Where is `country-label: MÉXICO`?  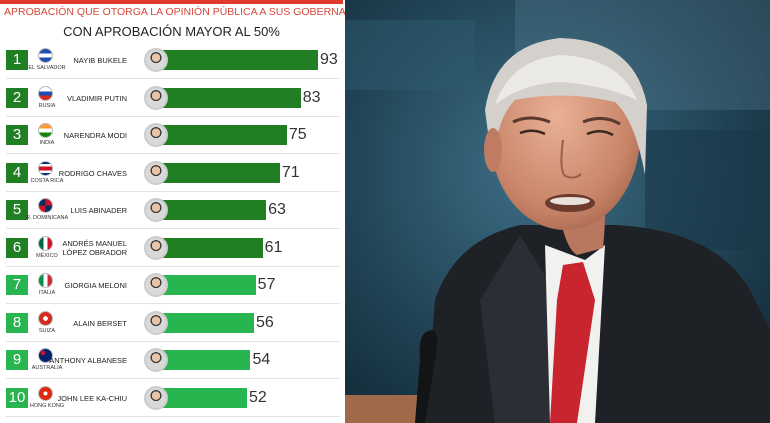 country-label: MÉXICO is located at coordinates (47, 255).